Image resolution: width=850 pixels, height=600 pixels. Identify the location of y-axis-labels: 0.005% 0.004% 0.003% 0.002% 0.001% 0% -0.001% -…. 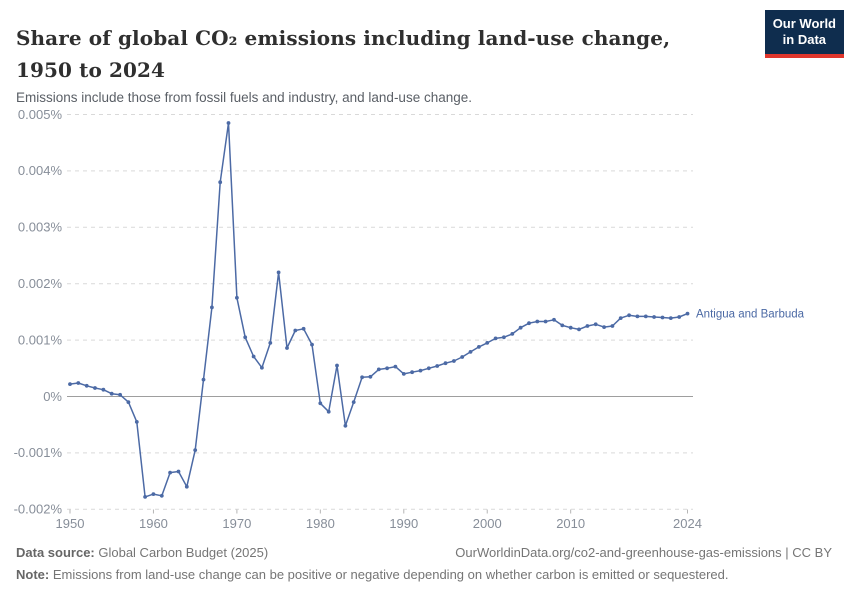
(38, 312).